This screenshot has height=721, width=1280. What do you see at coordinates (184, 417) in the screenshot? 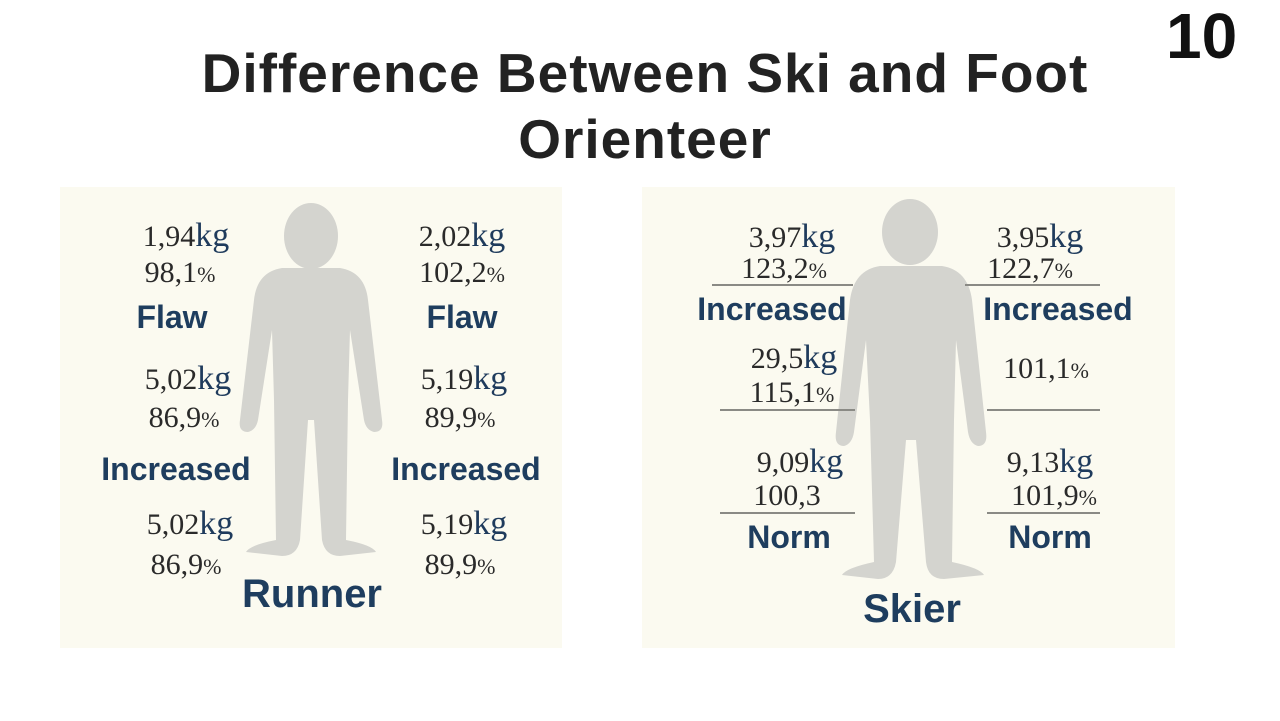
I see `runner-left-2-pct: 86,9%` at bounding box center [184, 417].